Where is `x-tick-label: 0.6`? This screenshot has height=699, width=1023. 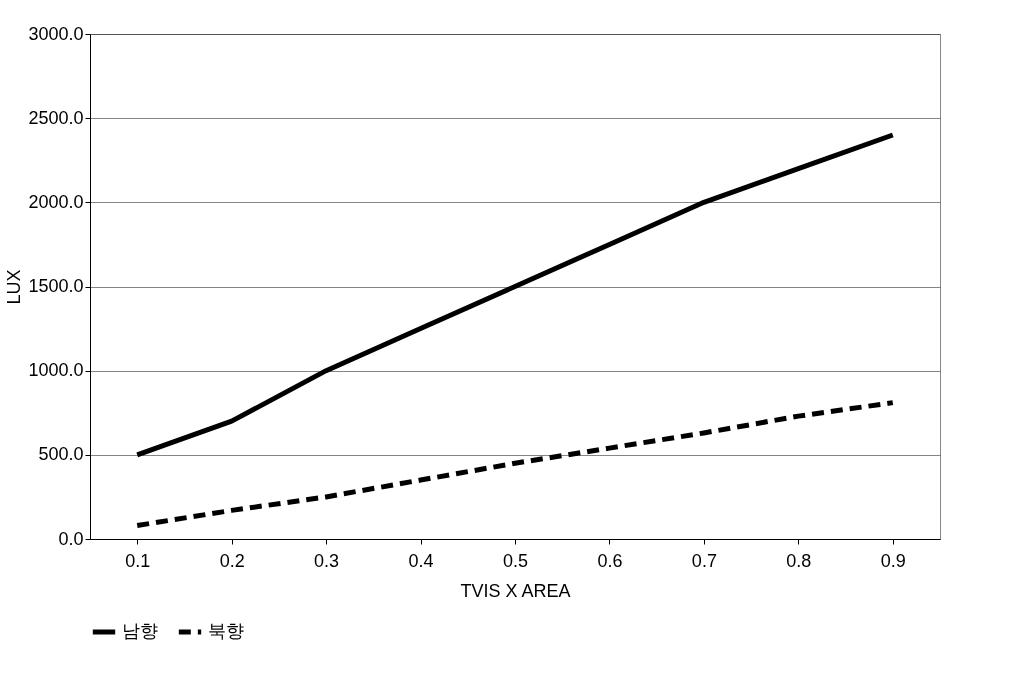 x-tick-label: 0.6 is located at coordinates (610, 560).